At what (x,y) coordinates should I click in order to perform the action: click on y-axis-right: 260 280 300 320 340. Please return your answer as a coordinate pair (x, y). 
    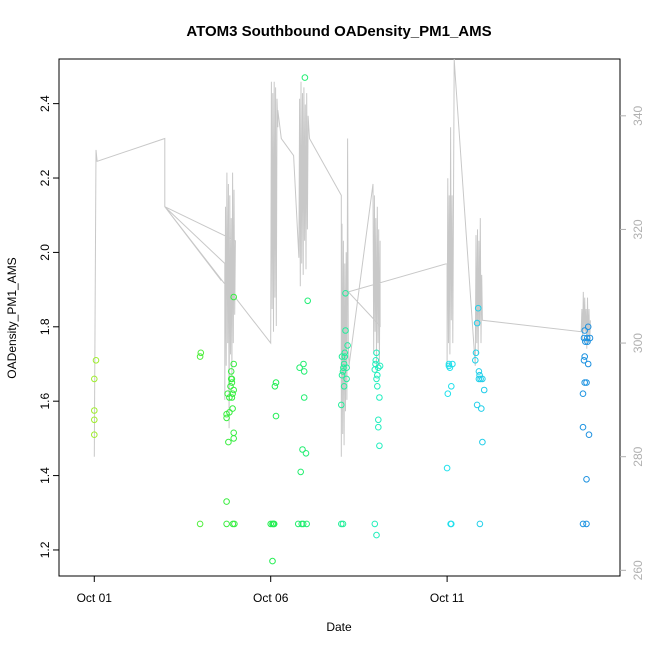
    Looking at the image, I should click on (632, 342).